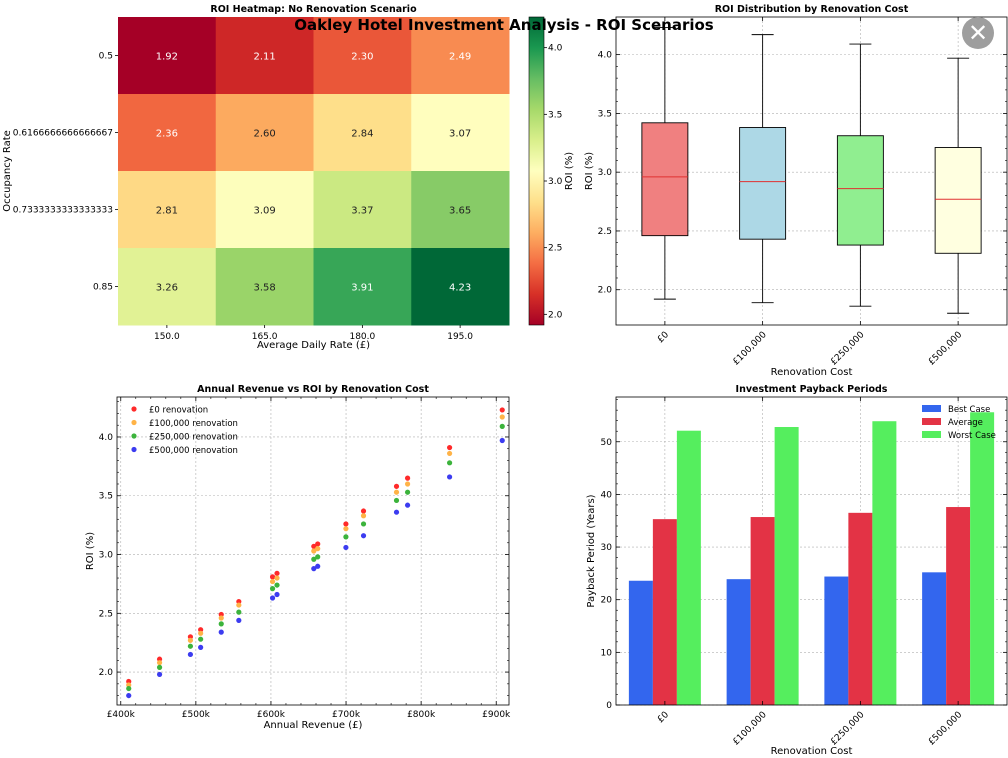 The image size is (1008, 758). I want to click on heatmap-y-label: Occupancy Rate, so click(7, 171).